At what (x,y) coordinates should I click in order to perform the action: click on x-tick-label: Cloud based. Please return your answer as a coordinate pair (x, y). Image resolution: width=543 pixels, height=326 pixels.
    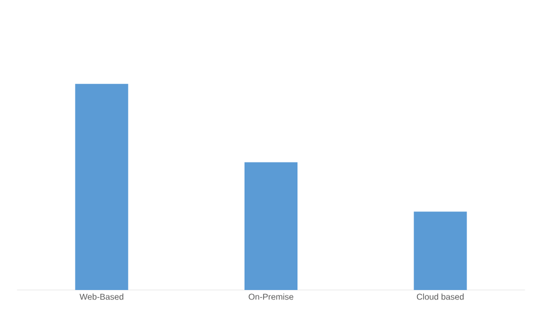
    Looking at the image, I should click on (440, 297).